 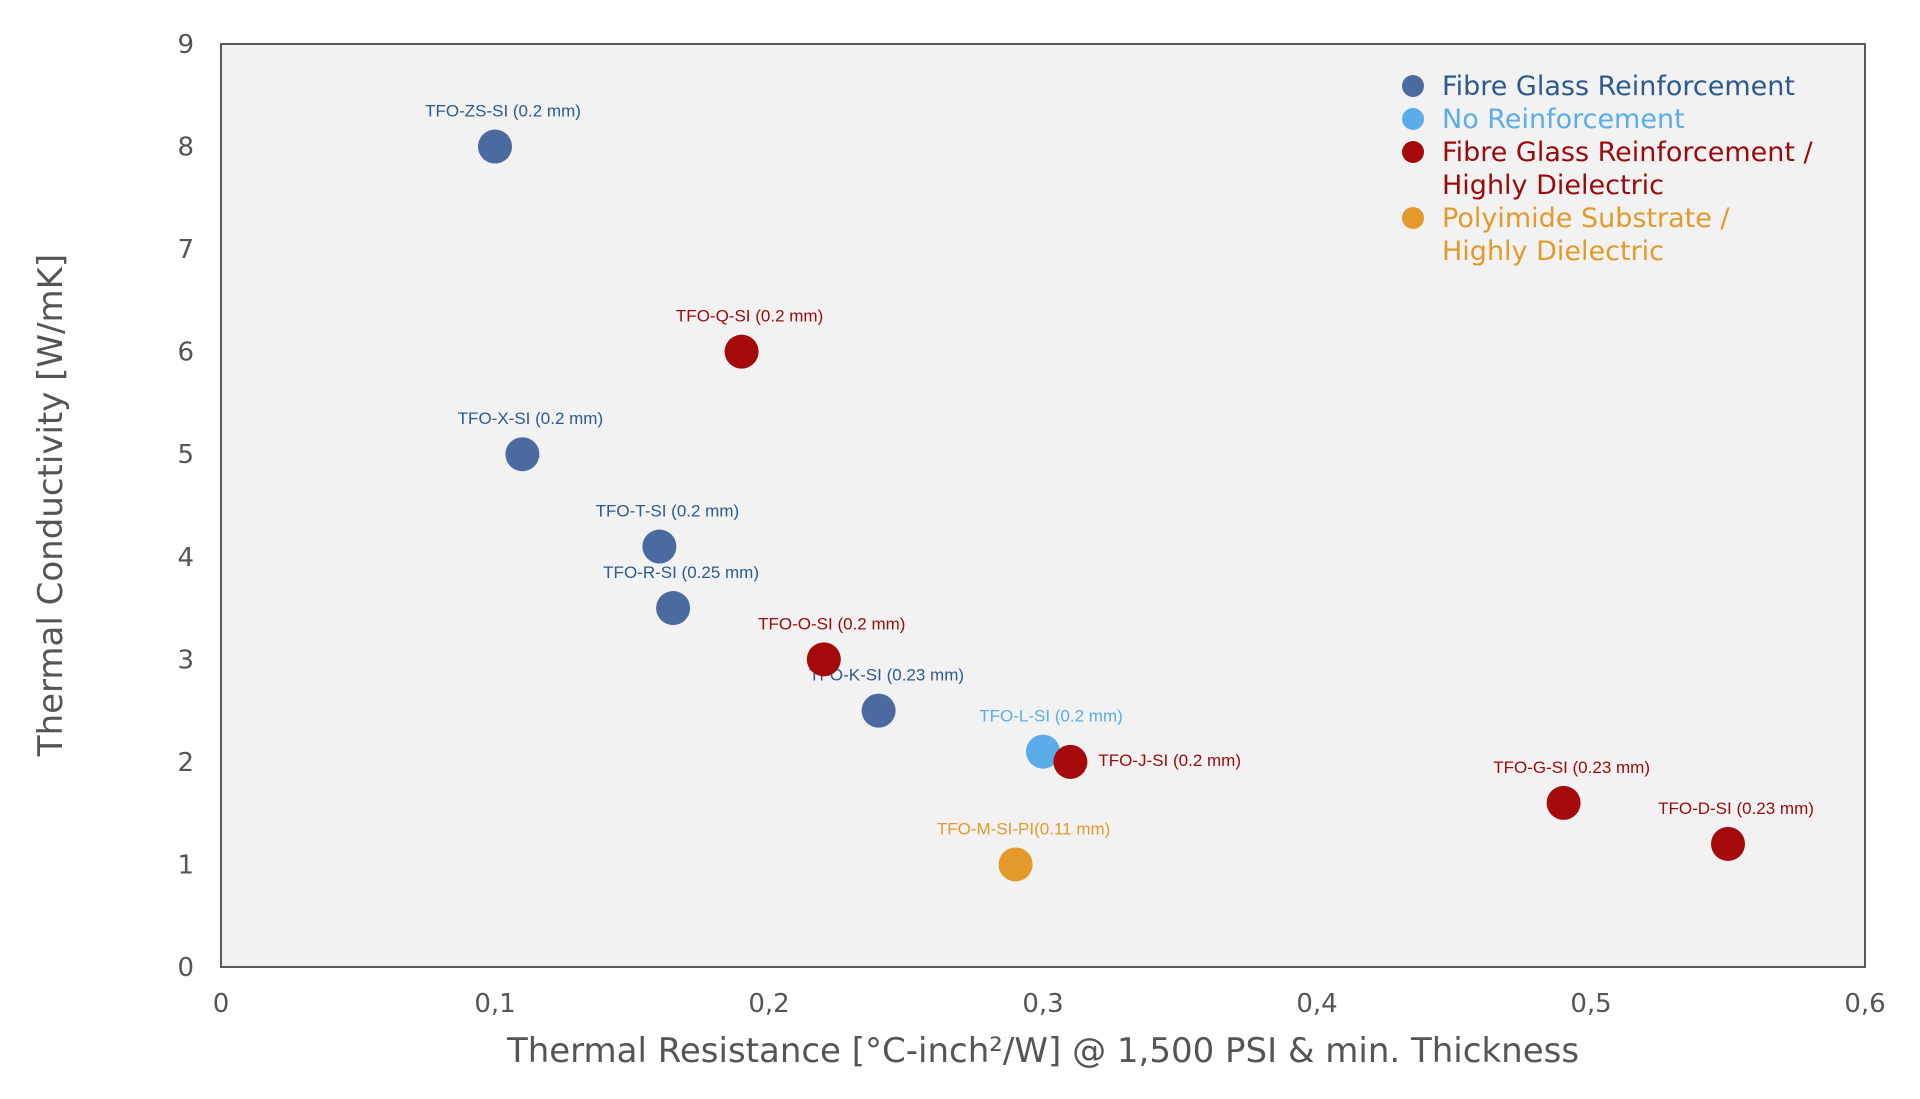 What do you see at coordinates (1628, 152) in the screenshot?
I see `legend-entry: Fibre Glass Reinforcement /` at bounding box center [1628, 152].